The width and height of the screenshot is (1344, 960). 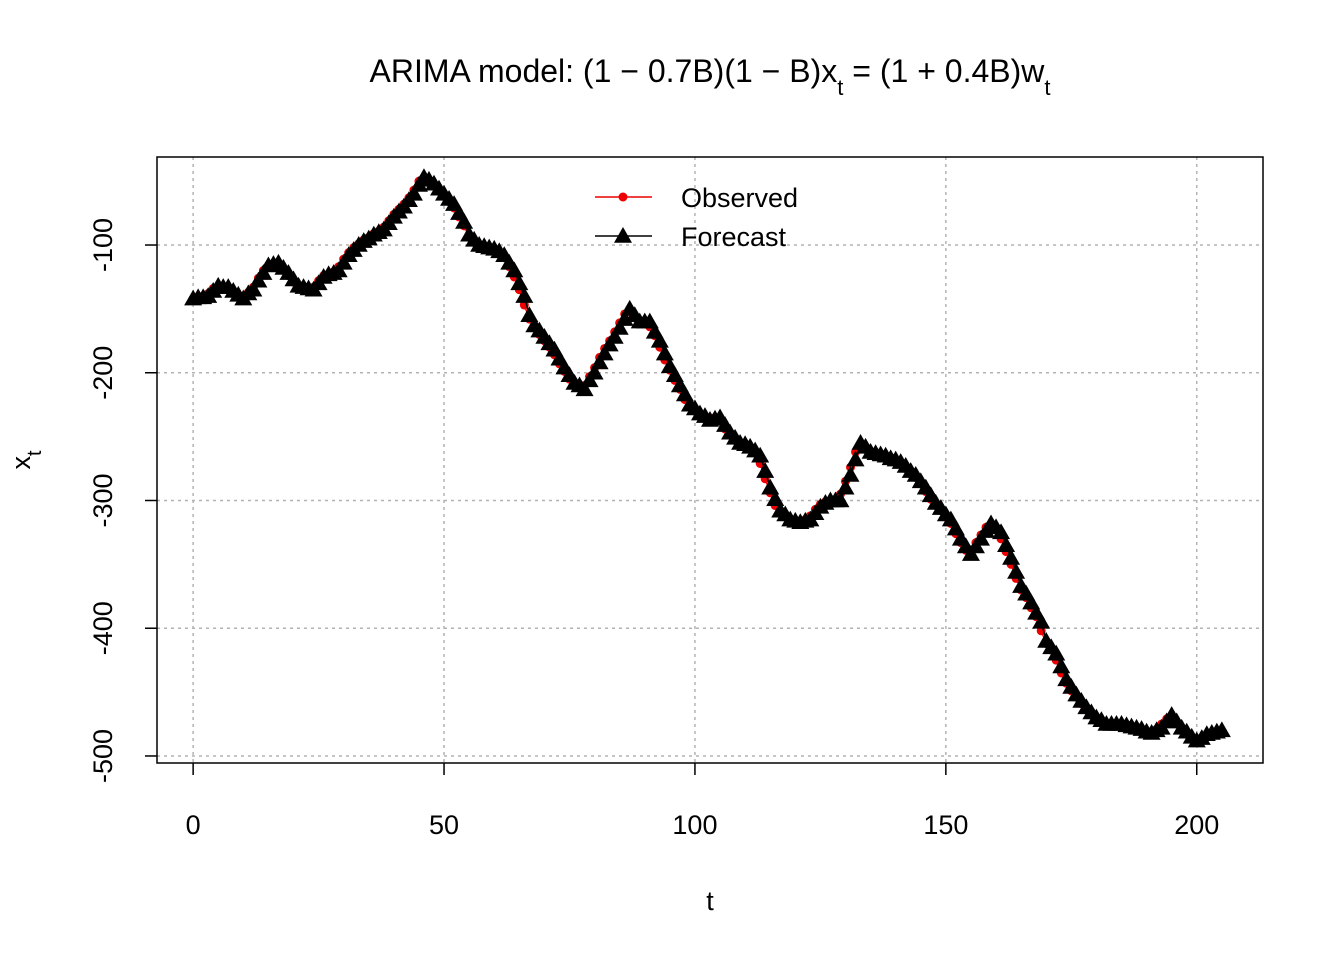 What do you see at coordinates (35, 453) in the screenshot?
I see `label-subscript: t` at bounding box center [35, 453].